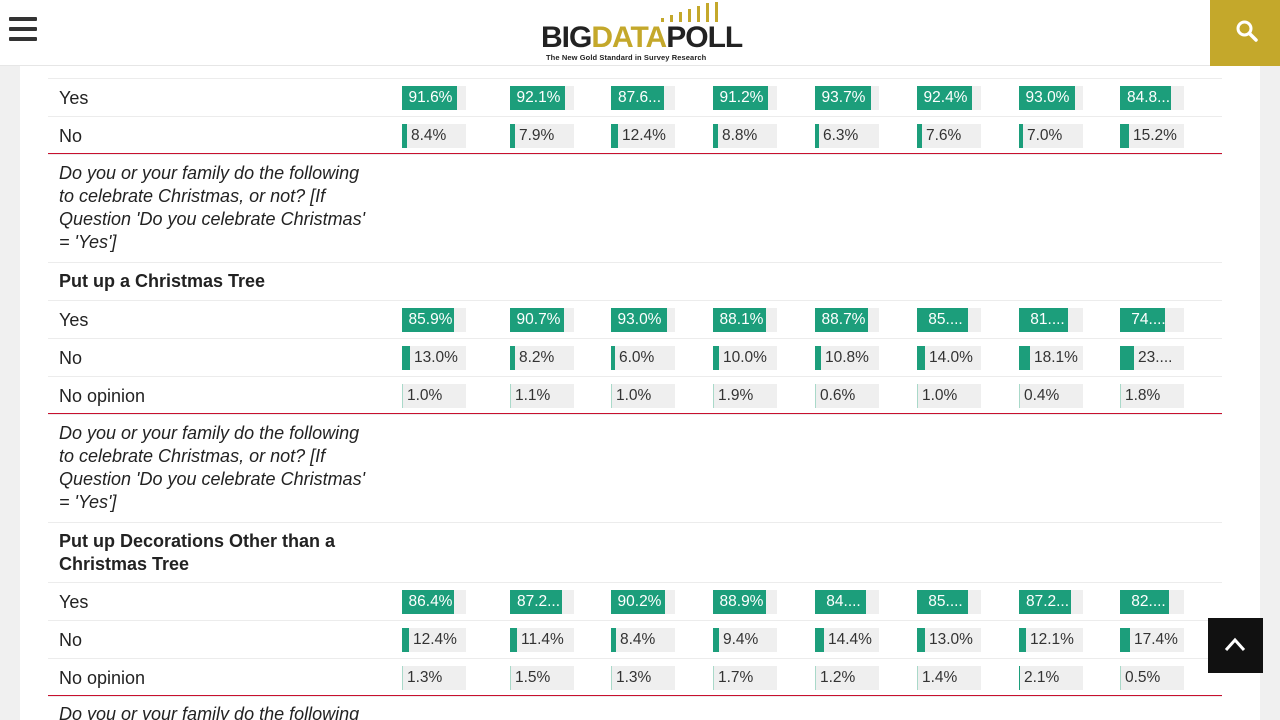 This screenshot has height=720, width=1280. What do you see at coordinates (1051, 396) in the screenshot?
I see `percent-cell: 0.4%` at bounding box center [1051, 396].